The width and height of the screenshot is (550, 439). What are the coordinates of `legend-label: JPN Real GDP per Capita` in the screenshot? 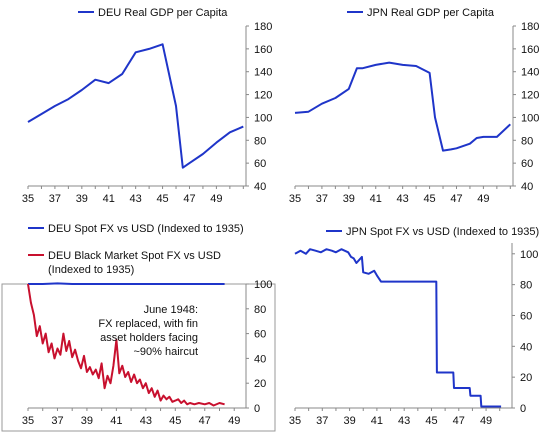 It's located at (431, 13).